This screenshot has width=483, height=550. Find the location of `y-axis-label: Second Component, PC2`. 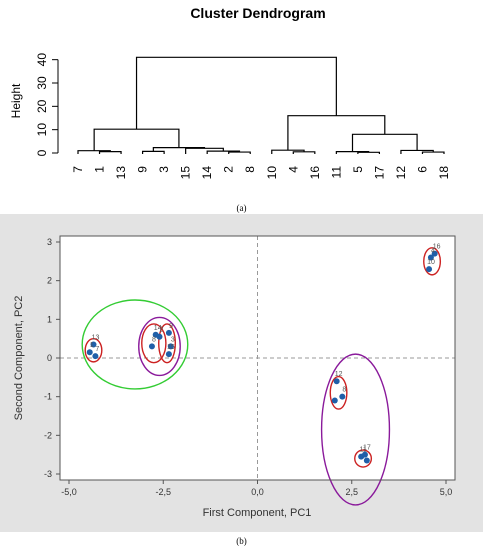

y-axis-label: Second Component, PC2 is located at coordinates (19, 358).